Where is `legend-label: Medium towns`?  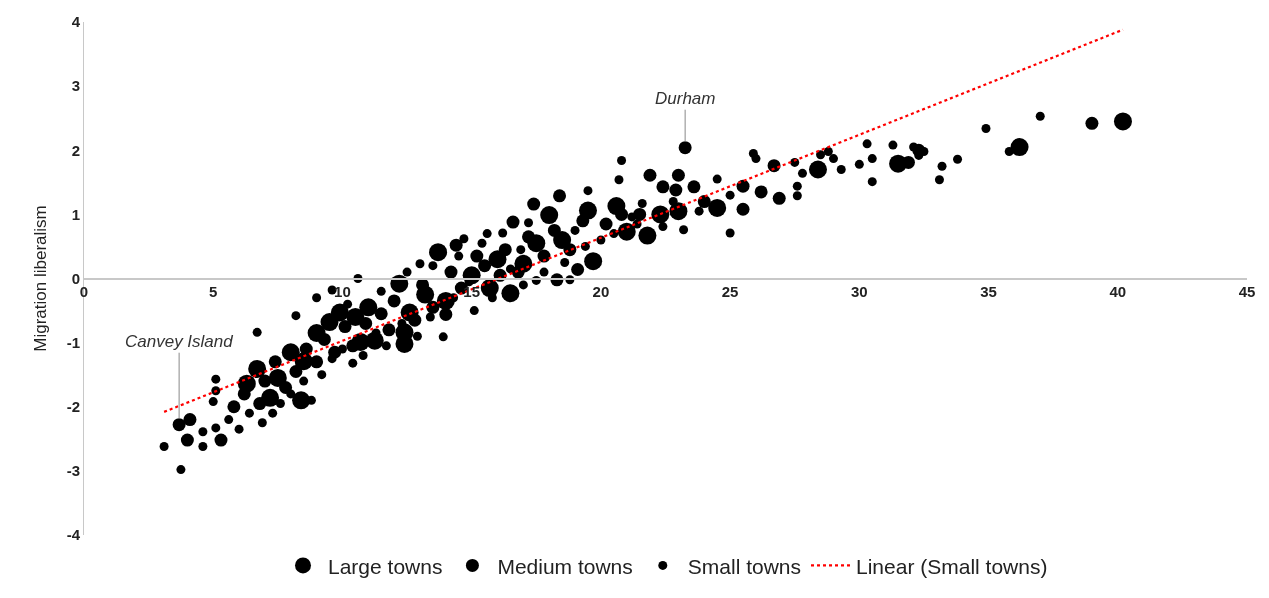 legend-label: Medium towns is located at coordinates (565, 566).